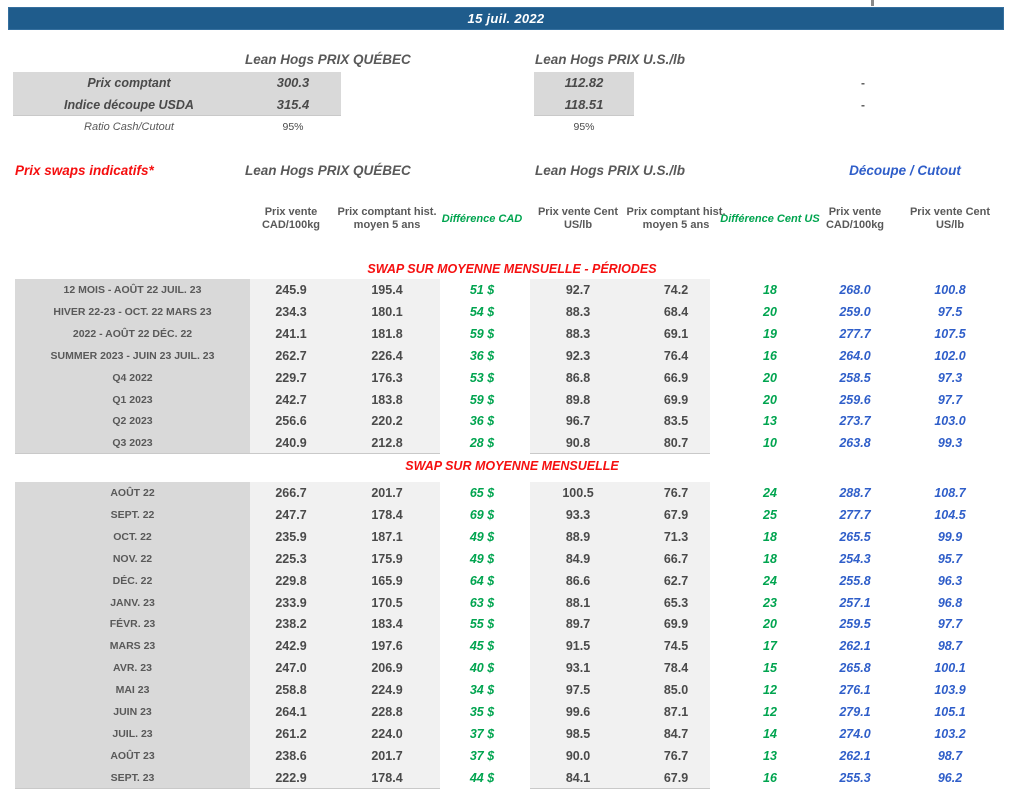 This screenshot has height=797, width=1024. Describe the element at coordinates (676, 733) in the screenshot. I see `cell: 84.7` at that location.